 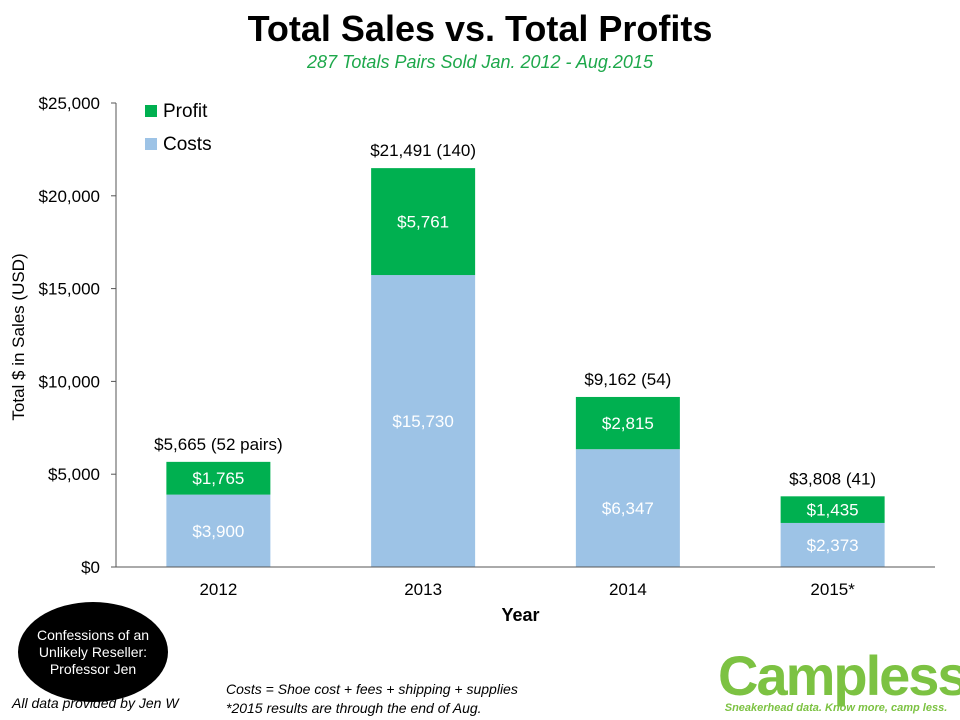 What do you see at coordinates (18, 336) in the screenshot?
I see `y-axis-label: Total $ in Sales (USD)` at bounding box center [18, 336].